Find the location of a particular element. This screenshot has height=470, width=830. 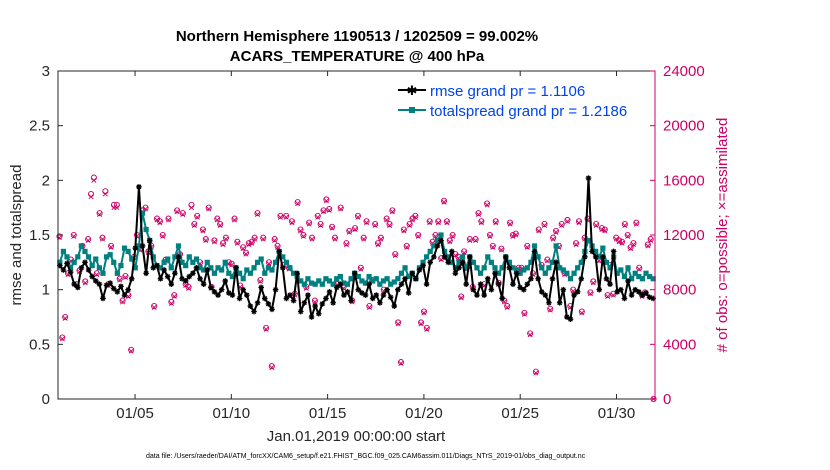

x-tick-label: 01/30 is located at coordinates (617, 413).